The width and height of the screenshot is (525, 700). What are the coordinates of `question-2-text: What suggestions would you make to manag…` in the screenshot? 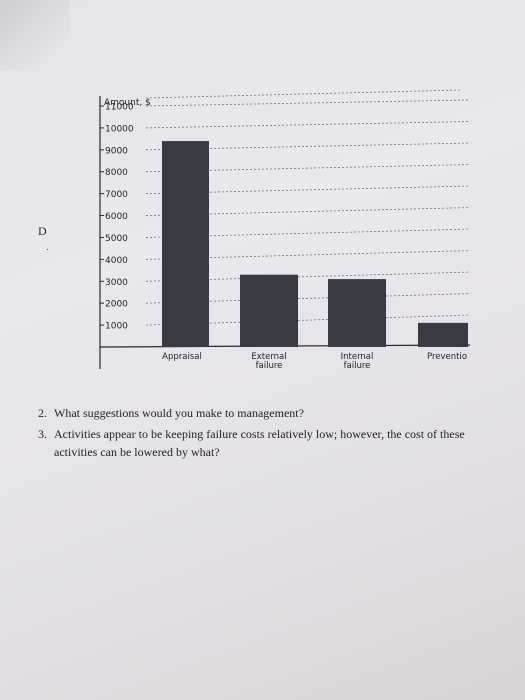 It's located at (179, 413).